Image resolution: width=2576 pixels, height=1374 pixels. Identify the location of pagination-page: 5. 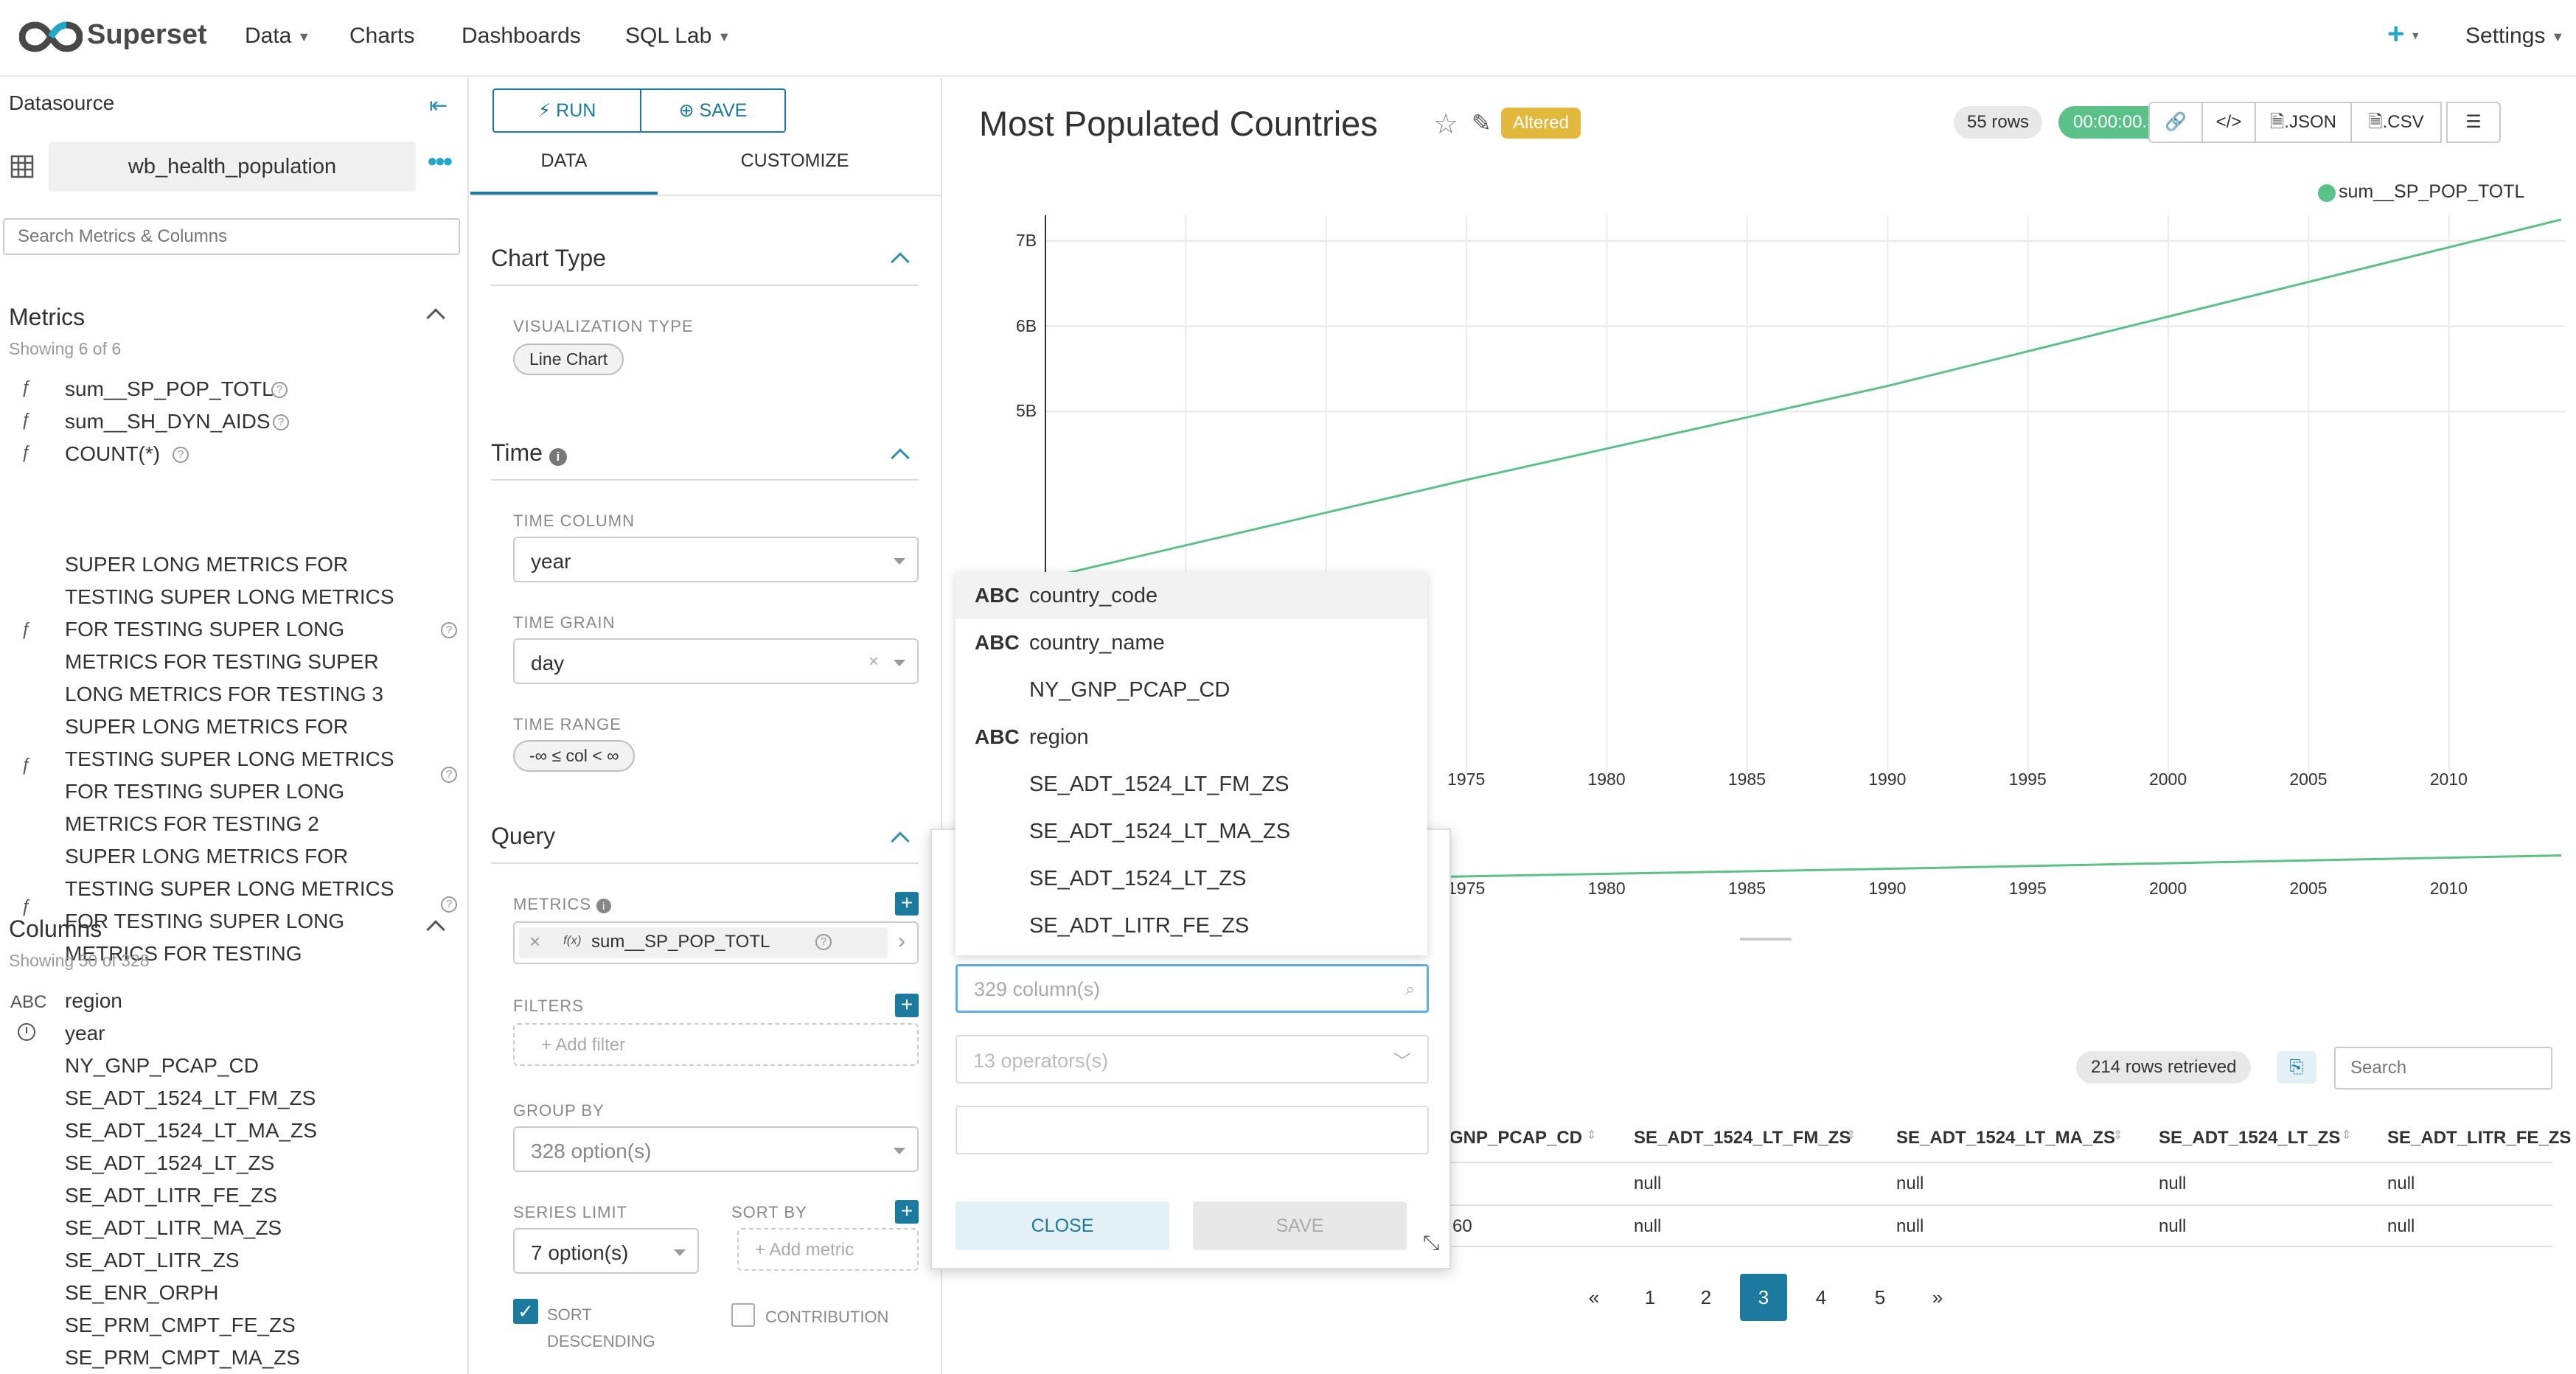
(1880, 1297).